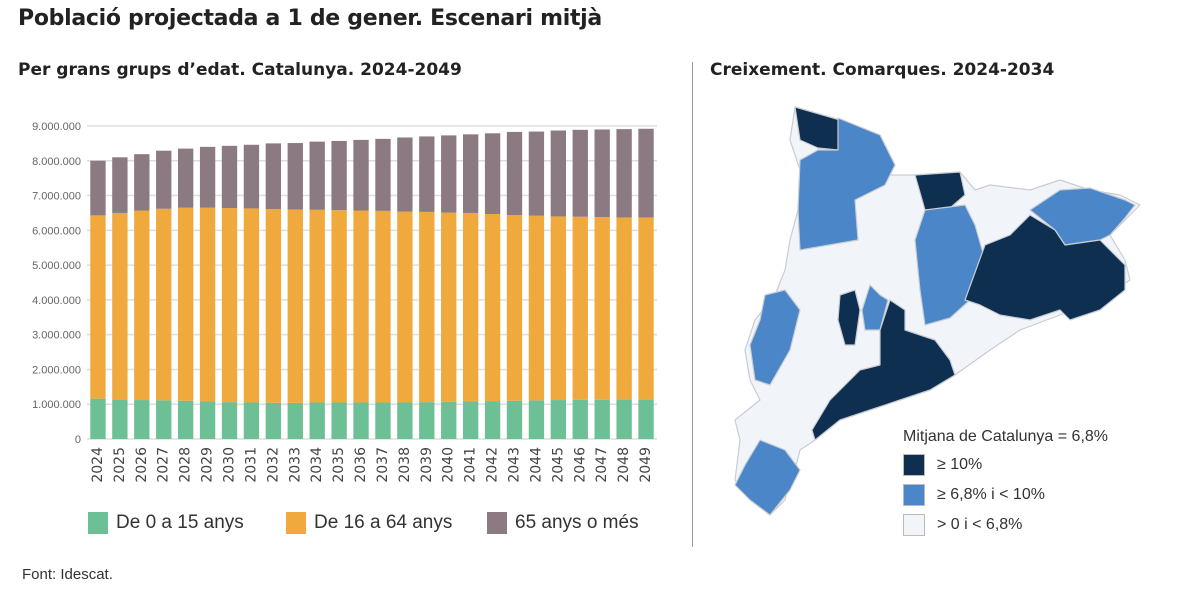  I want to click on map-legend-title: Mitjana de Catalunya = 6,8%, so click(1006, 436).